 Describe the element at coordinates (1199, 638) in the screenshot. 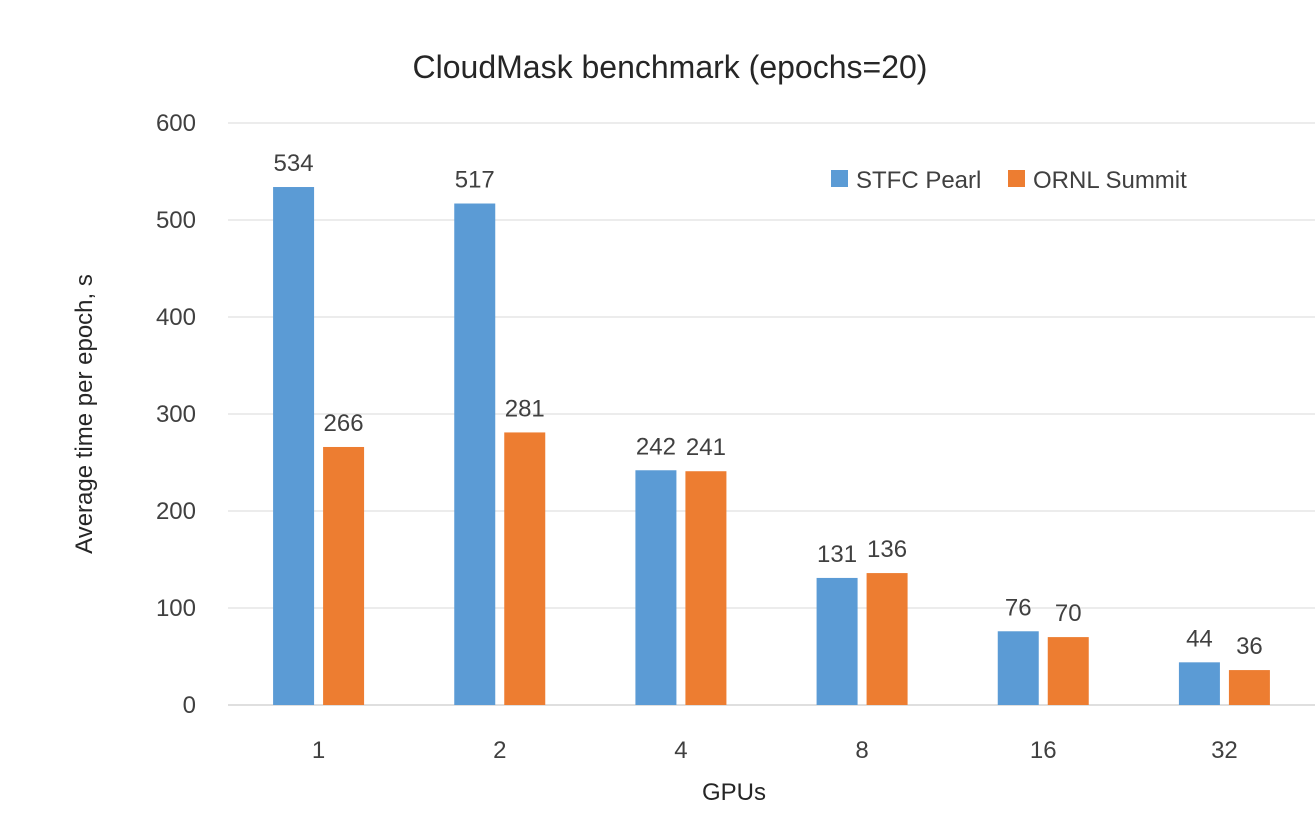

I see `data-label: 44` at that location.